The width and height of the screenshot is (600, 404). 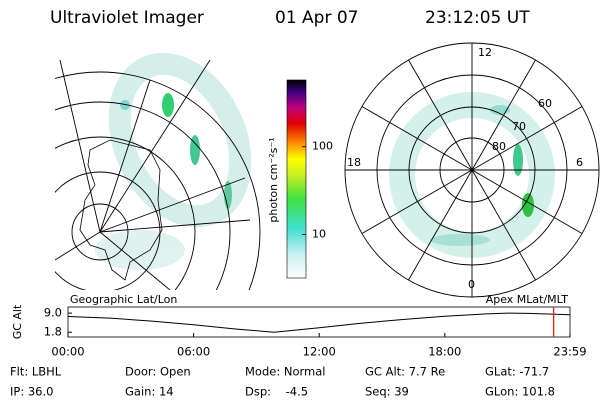 What do you see at coordinates (123, 299) in the screenshot?
I see `geo-label: Geographic Lat/Lon` at bounding box center [123, 299].